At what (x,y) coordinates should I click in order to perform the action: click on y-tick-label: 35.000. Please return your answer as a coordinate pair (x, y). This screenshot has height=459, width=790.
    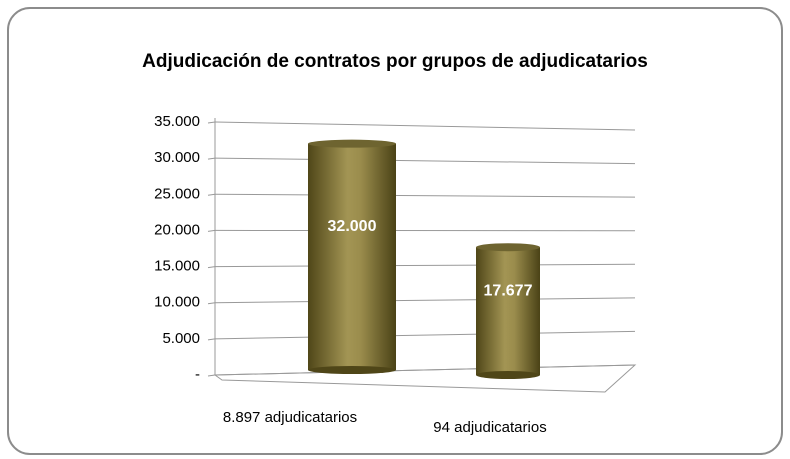
    Looking at the image, I should click on (177, 121).